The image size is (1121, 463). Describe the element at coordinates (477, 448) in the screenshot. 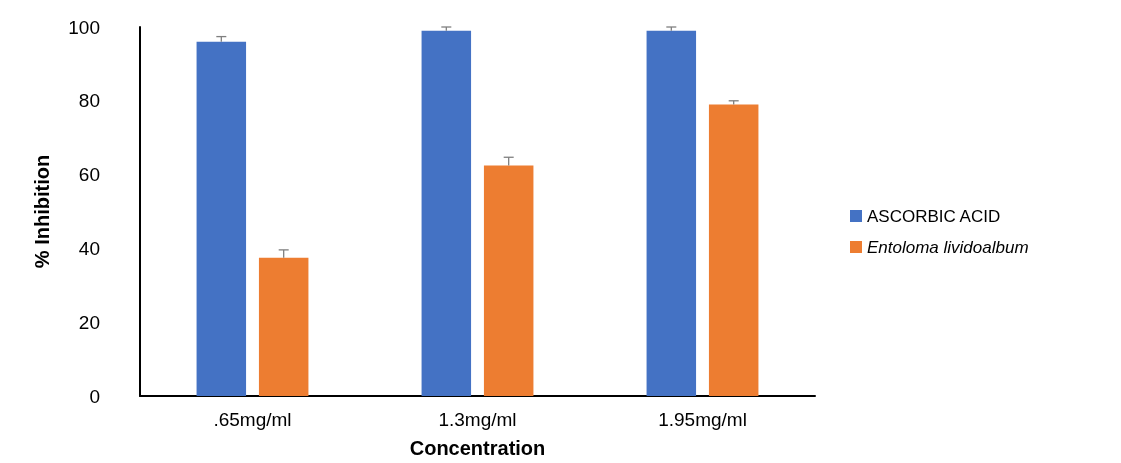

I see `x-axis-title: Concentration` at that location.